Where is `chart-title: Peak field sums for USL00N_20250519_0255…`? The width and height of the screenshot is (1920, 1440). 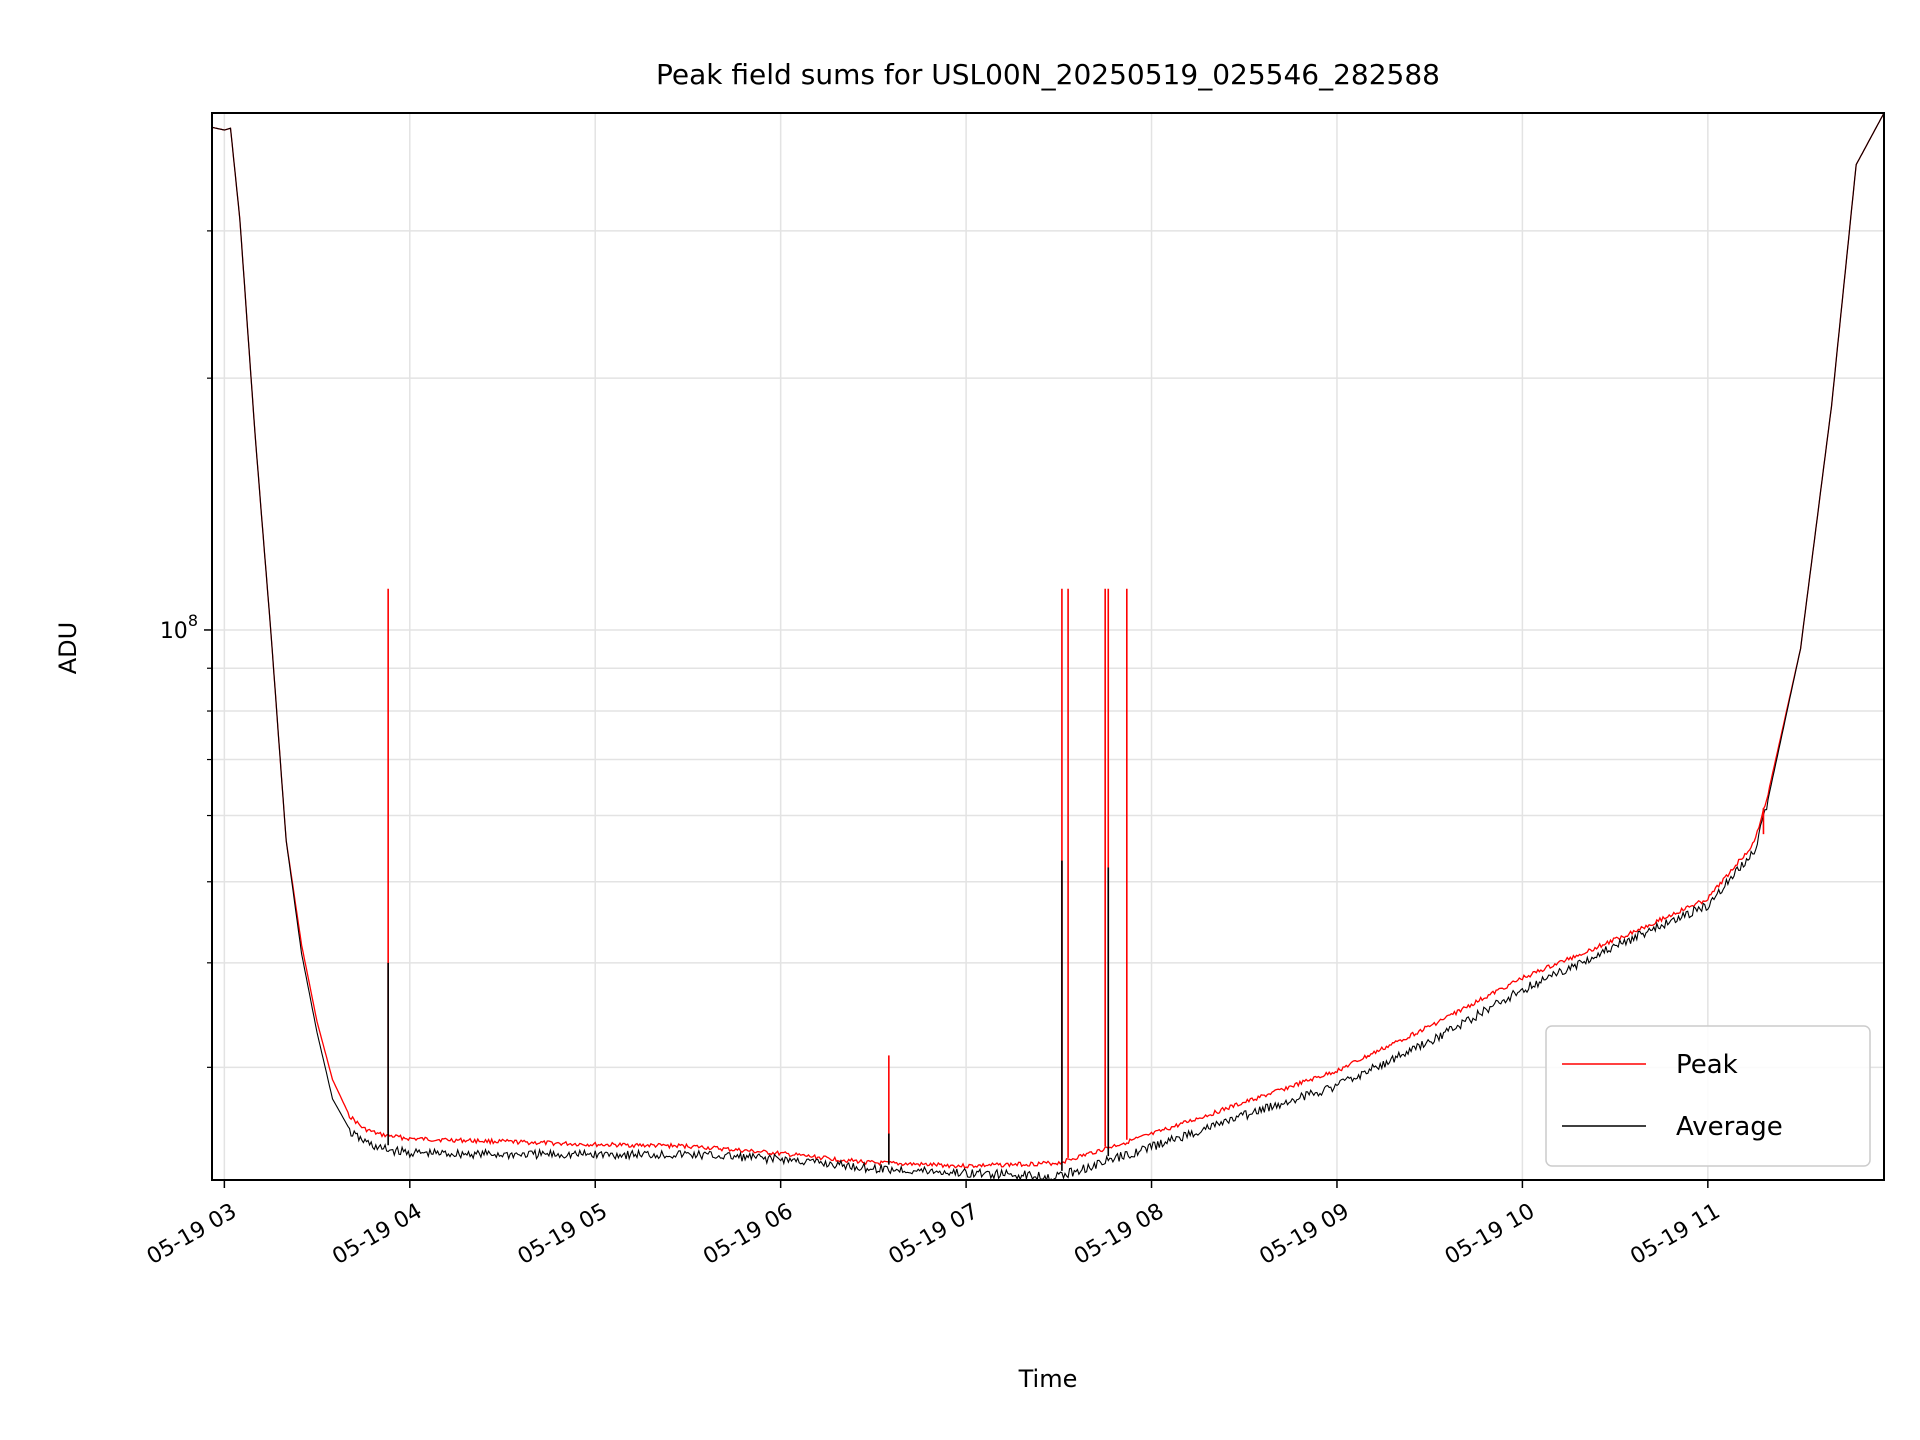
chart-title: Peak field sums for USL00N_20250519_0255… is located at coordinates (1048, 74).